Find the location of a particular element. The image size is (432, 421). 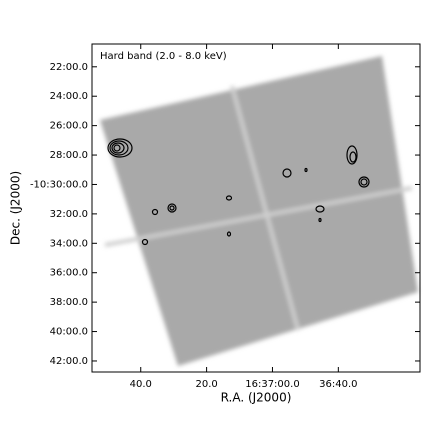

y-tick-label: 22:00.0 is located at coordinates (69, 67).